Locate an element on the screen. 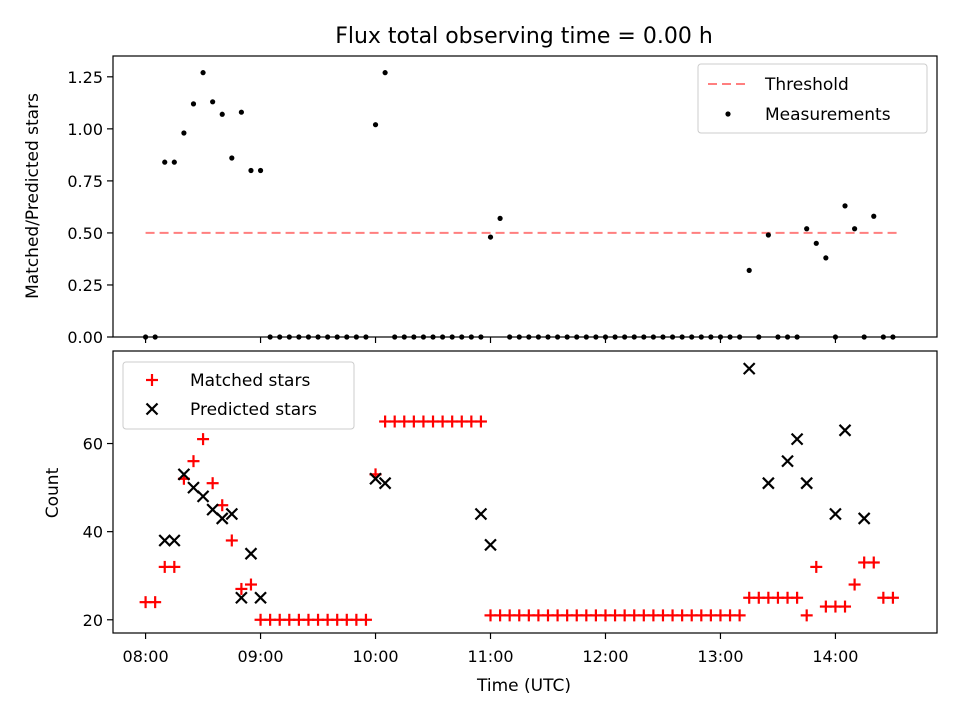  ratio-y-tick-label: 1.00 is located at coordinates (85, 129).